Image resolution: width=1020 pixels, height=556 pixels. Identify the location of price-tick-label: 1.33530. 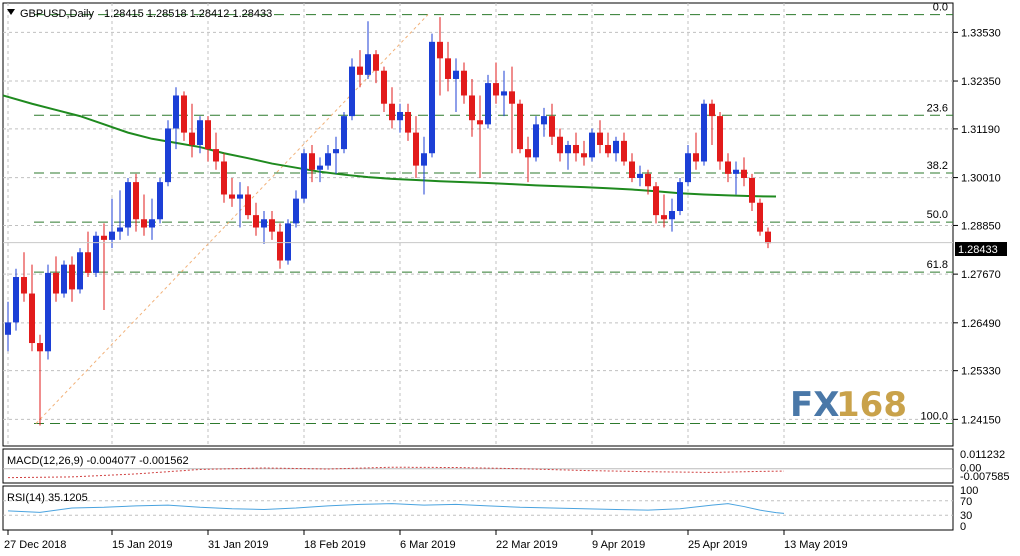
(981, 33).